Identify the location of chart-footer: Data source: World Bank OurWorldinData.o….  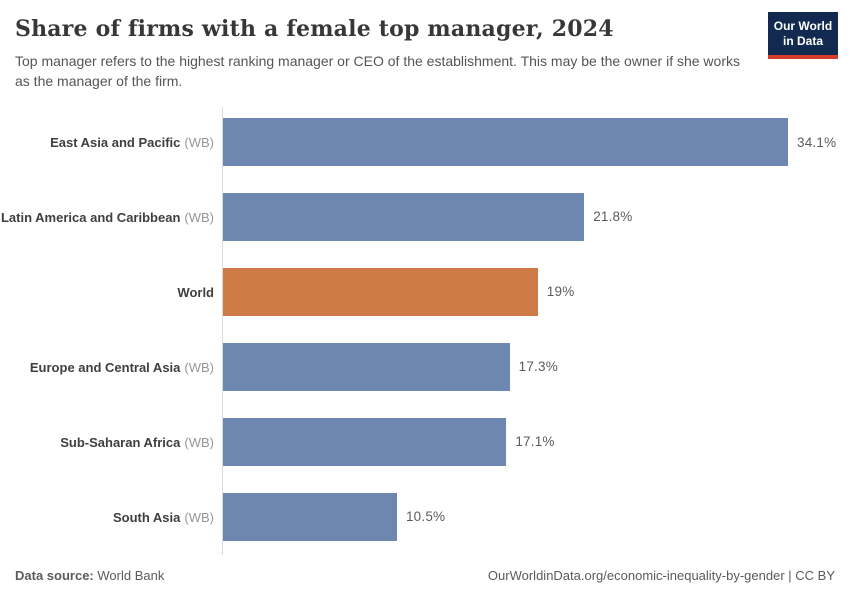
(425, 575).